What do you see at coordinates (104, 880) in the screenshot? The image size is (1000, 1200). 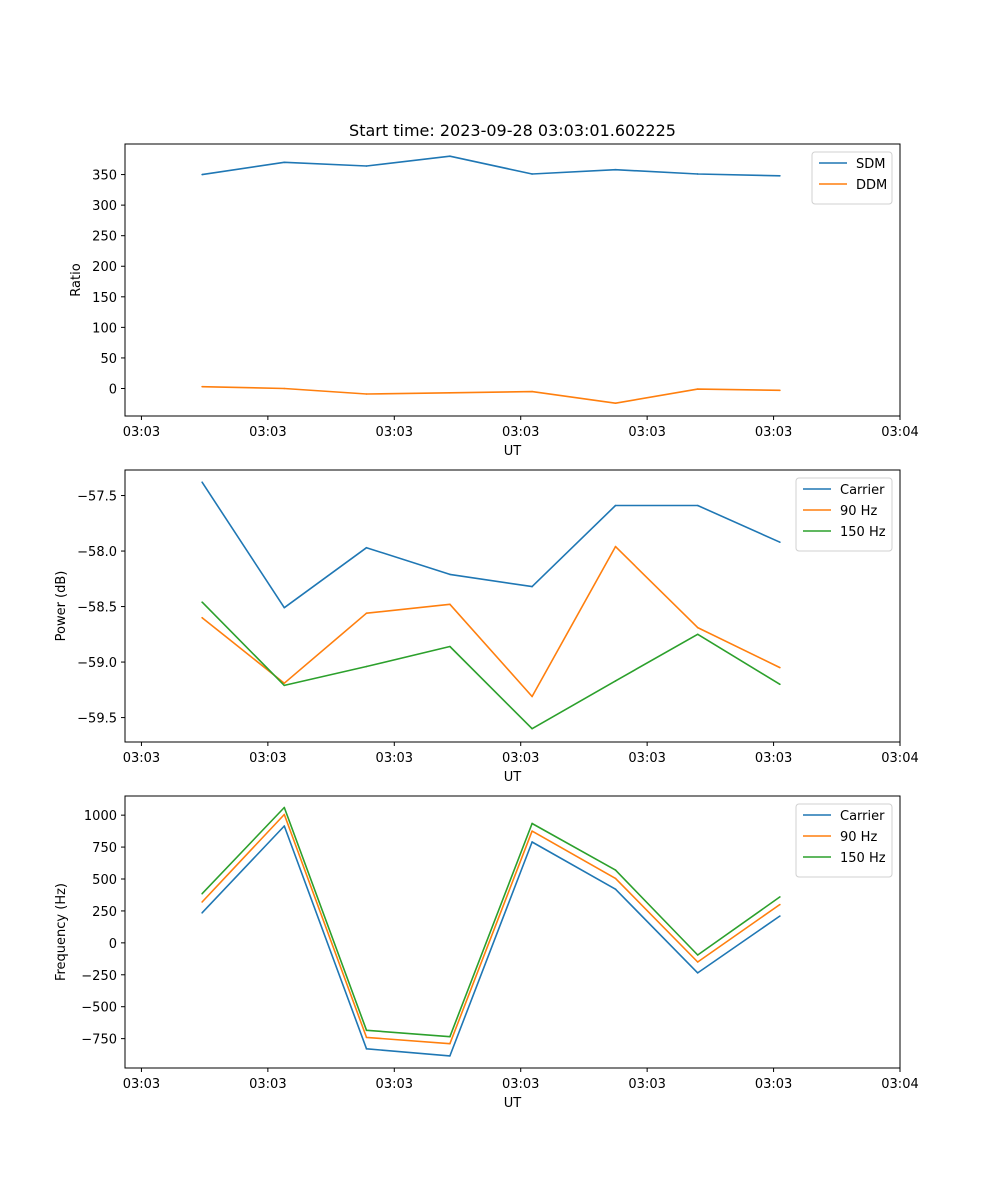 I see `y-tick-label: 500` at bounding box center [104, 880].